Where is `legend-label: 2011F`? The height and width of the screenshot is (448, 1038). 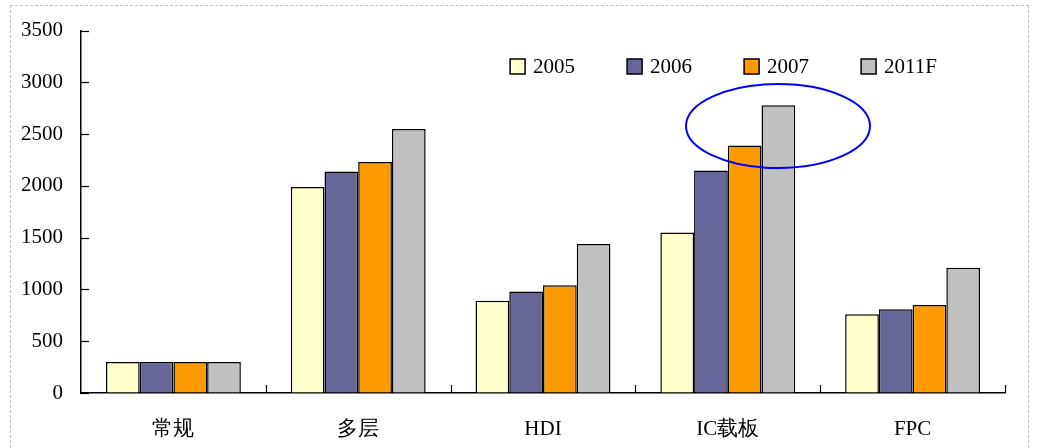
legend-label: 2011F is located at coordinates (911, 66).